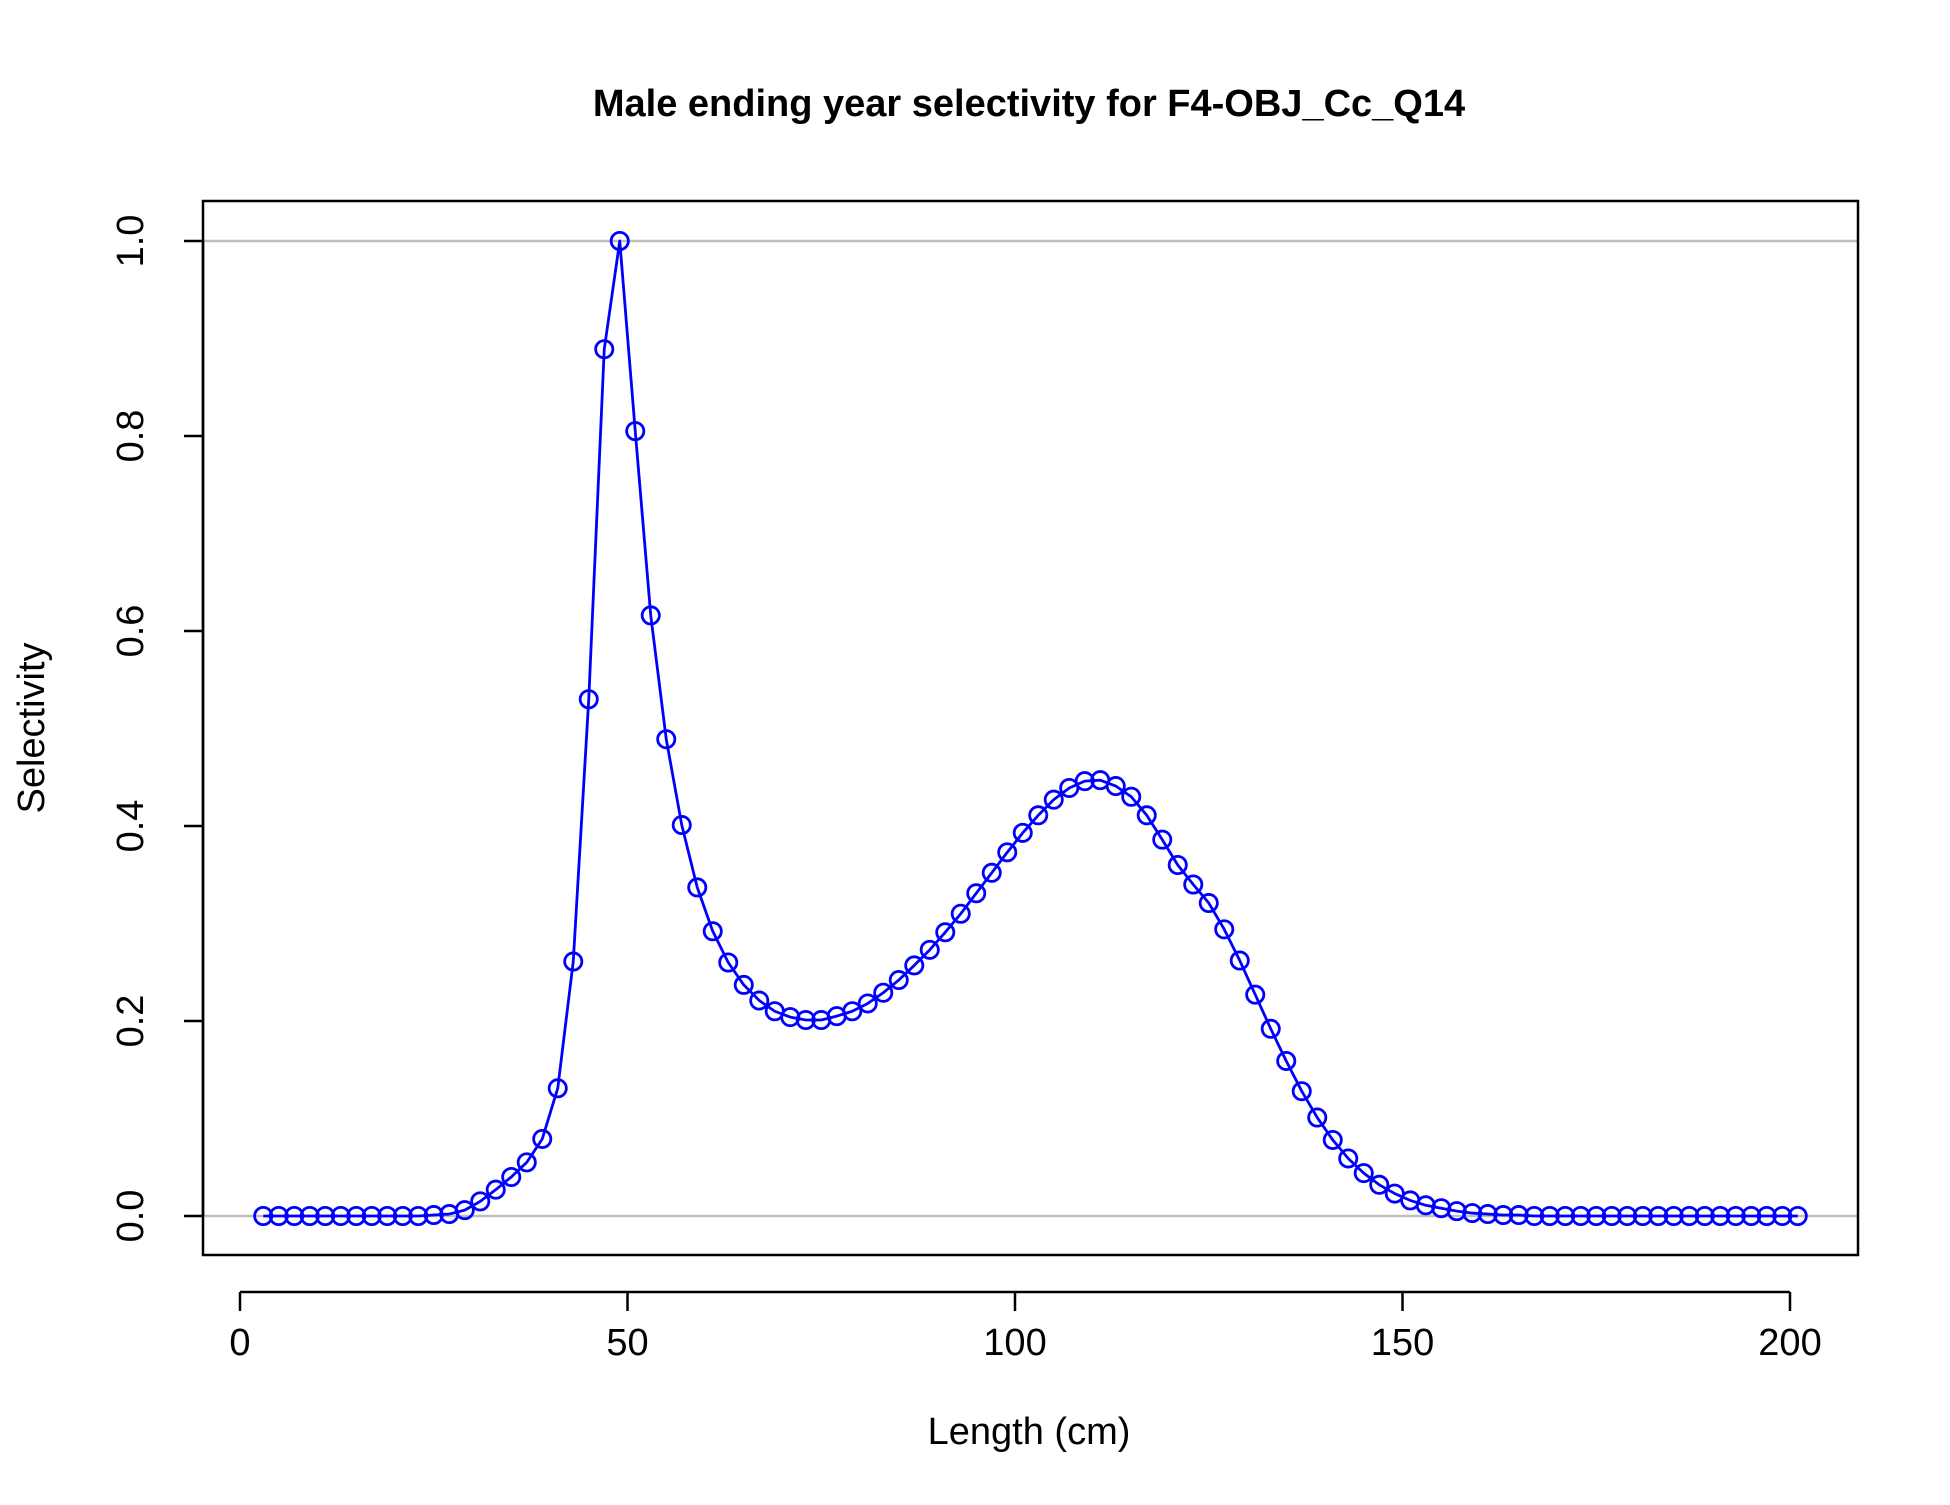  What do you see at coordinates (239, 1343) in the screenshot?
I see `x-tick-label: 0` at bounding box center [239, 1343].